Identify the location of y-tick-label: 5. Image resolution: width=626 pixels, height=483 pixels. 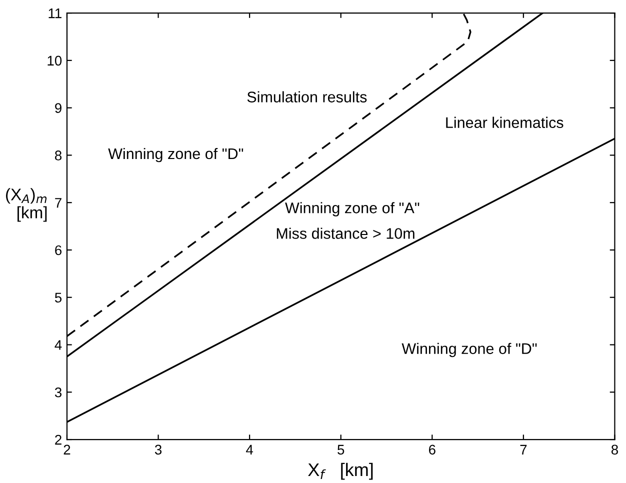
(58, 297).